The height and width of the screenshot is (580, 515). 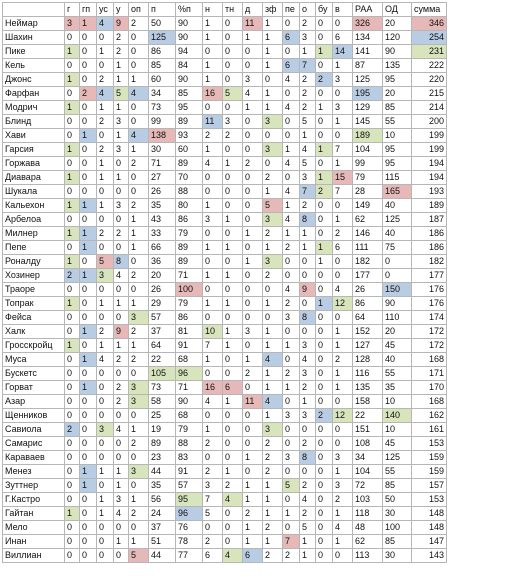 What do you see at coordinates (138, 359) in the screenshot?
I see `cell-op: 2` at bounding box center [138, 359].